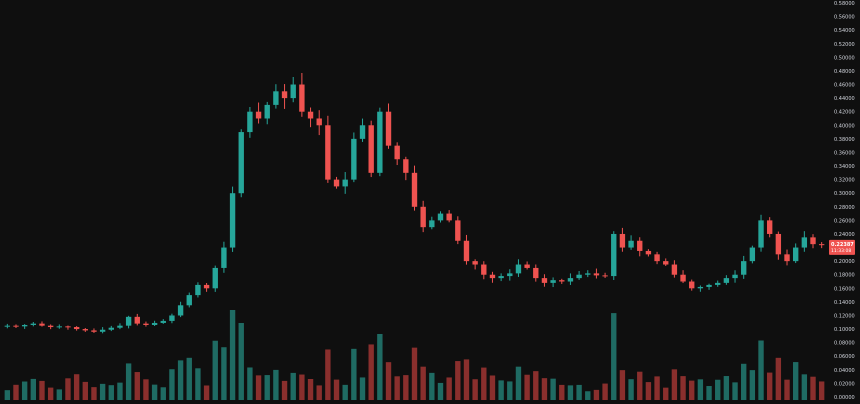 The height and width of the screenshot is (404, 860). Describe the element at coordinates (844, 344) in the screenshot. I see `y-tick-label: 0.08000` at that location.